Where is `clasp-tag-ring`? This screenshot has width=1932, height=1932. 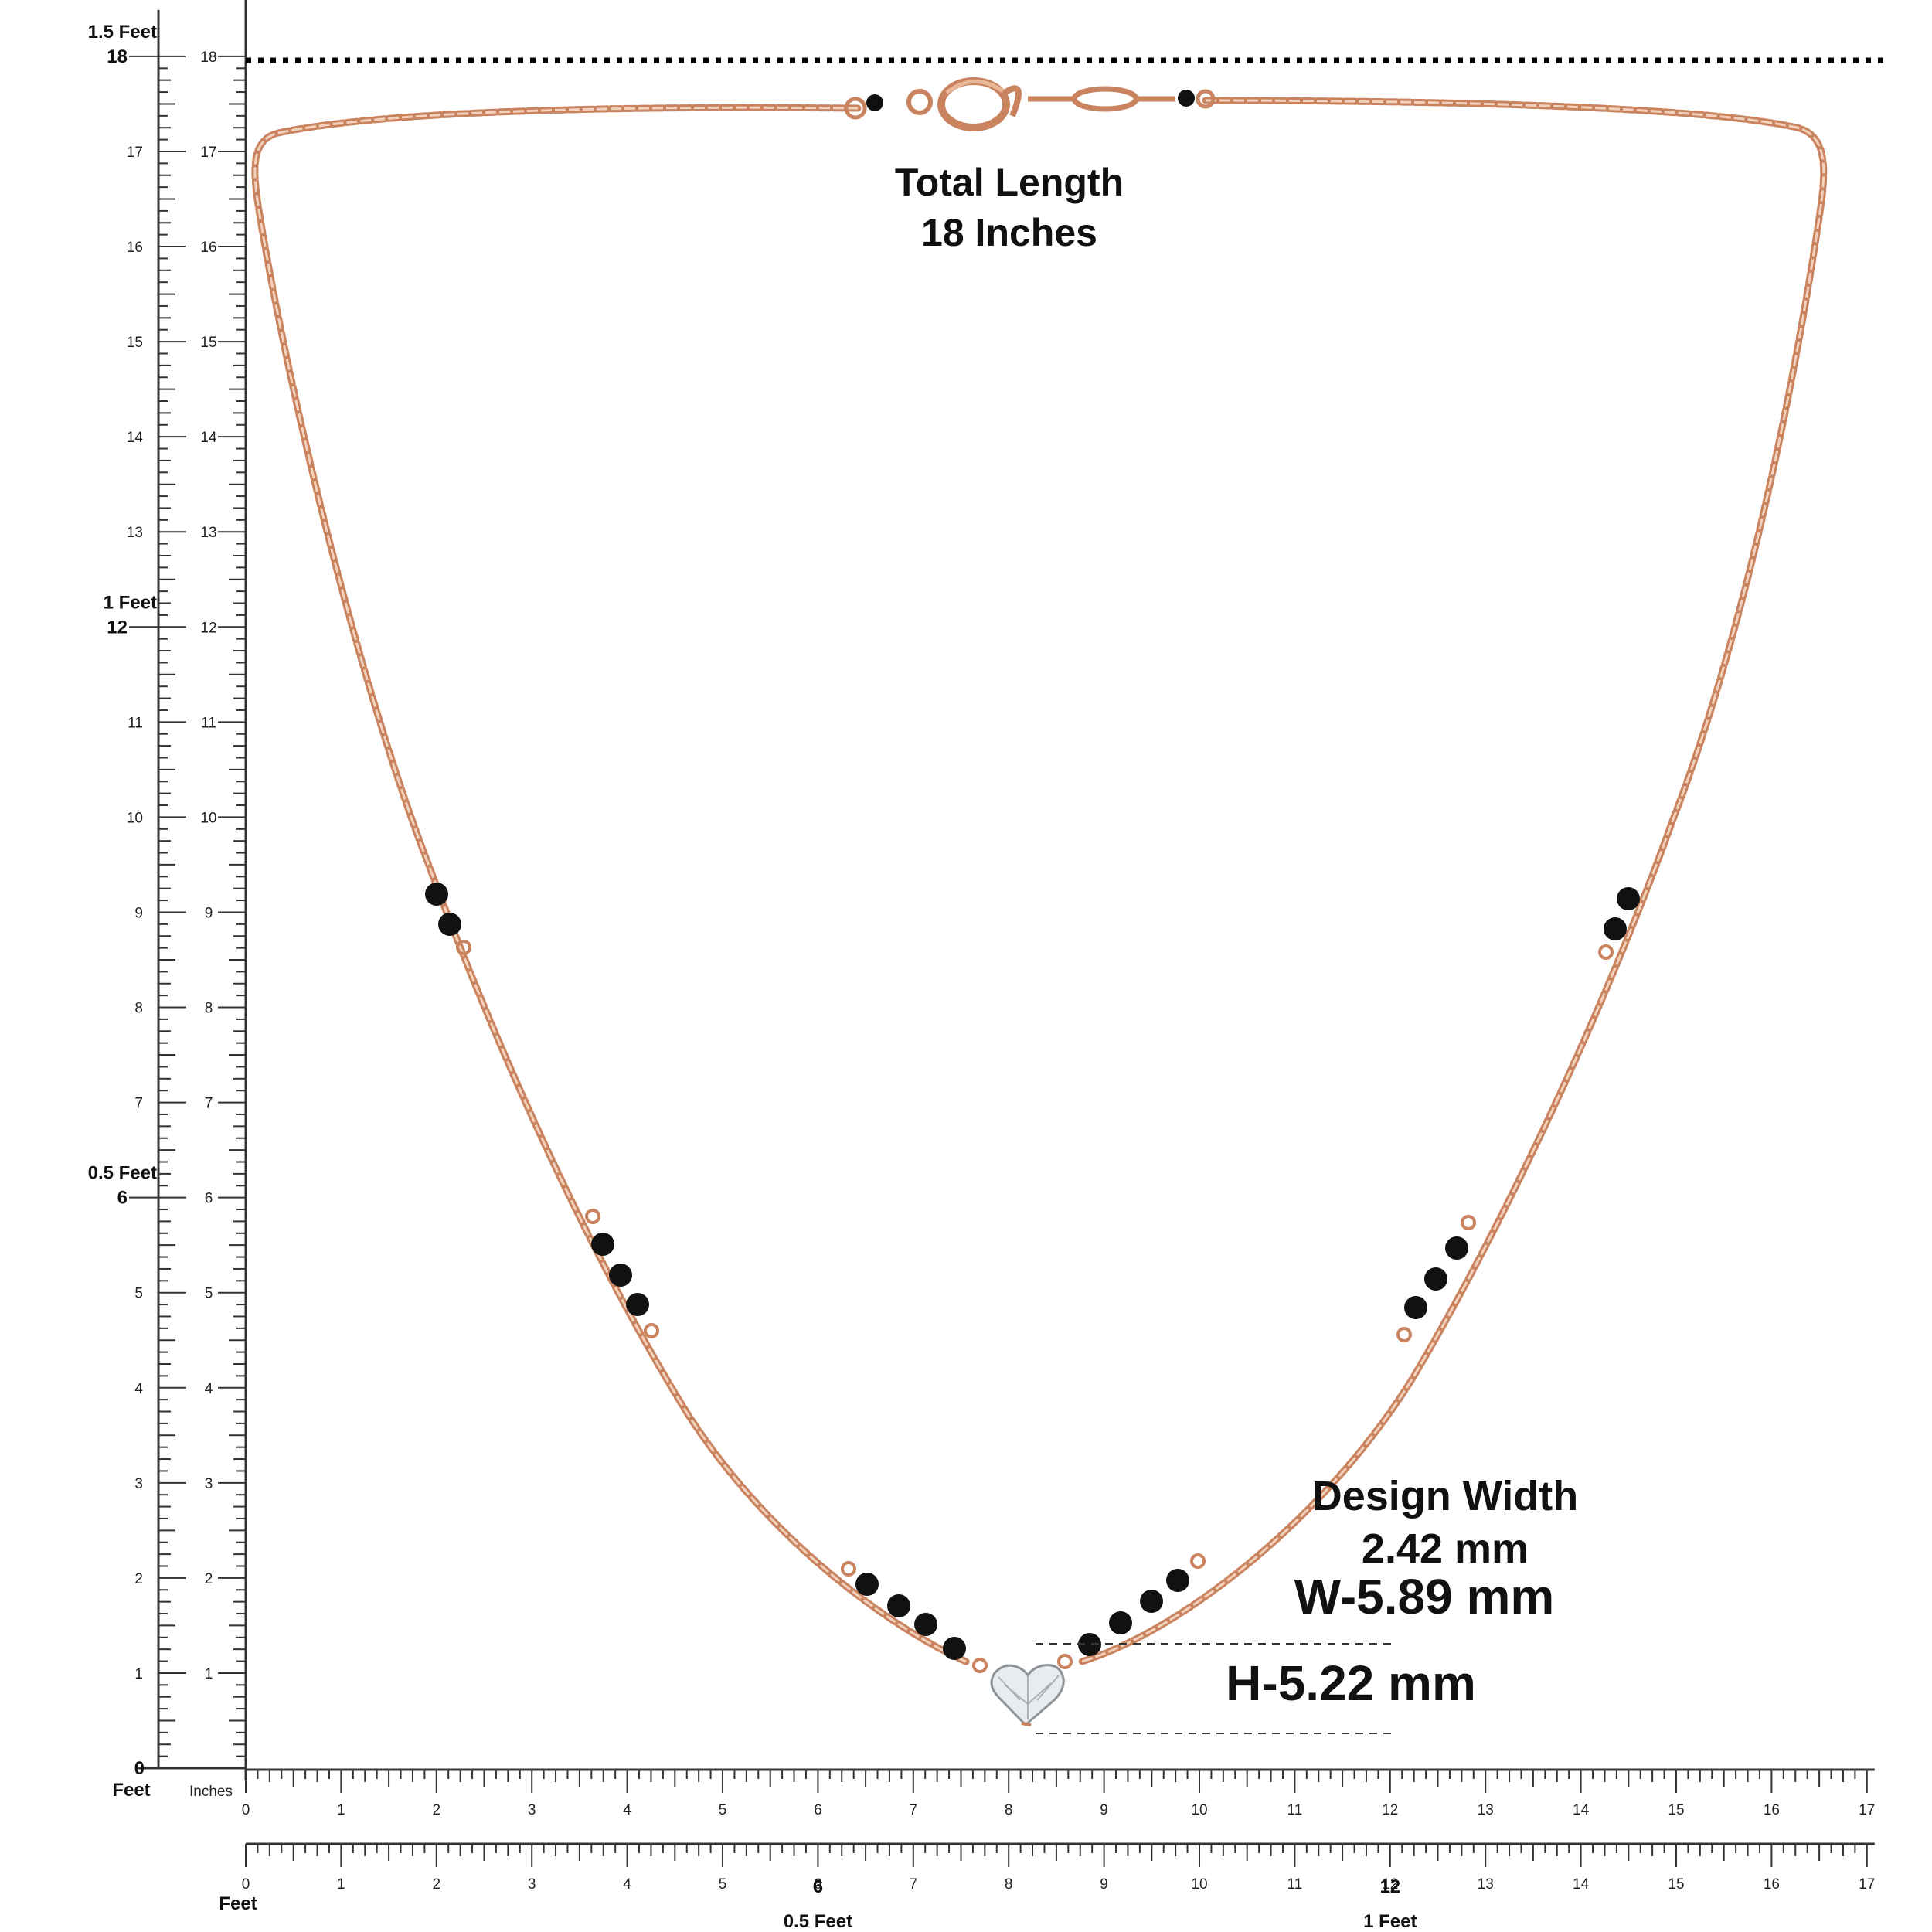 clasp-tag-ring is located at coordinates (1105, 99).